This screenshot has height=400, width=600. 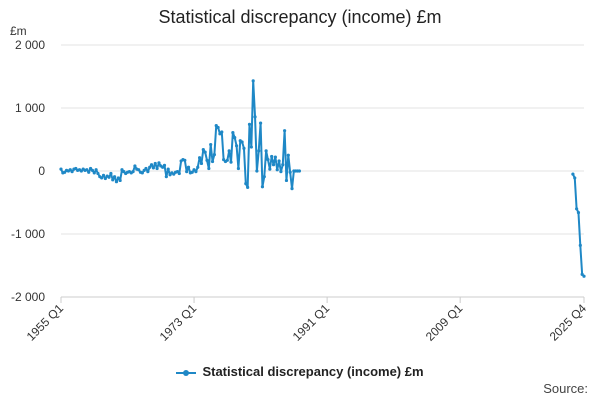 What do you see at coordinates (568, 322) in the screenshot?
I see `x-tick-label: 2025 Q4` at bounding box center [568, 322].